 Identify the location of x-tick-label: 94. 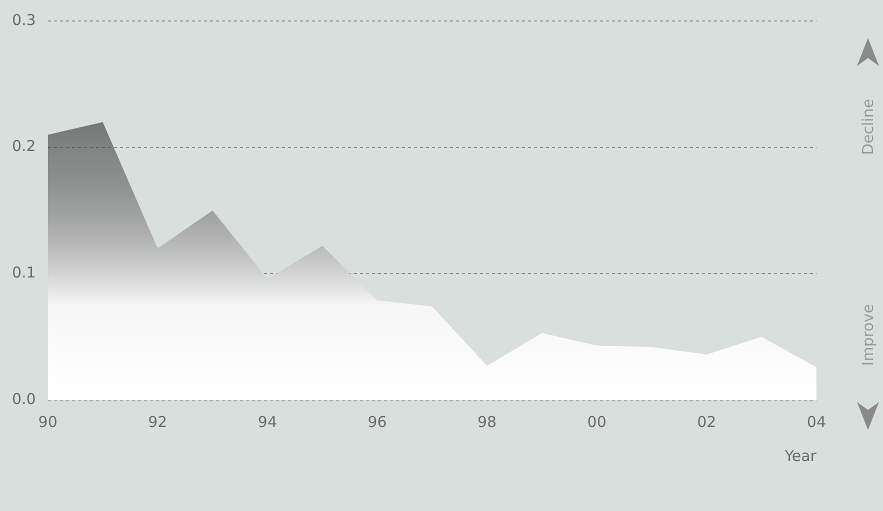
(267, 421).